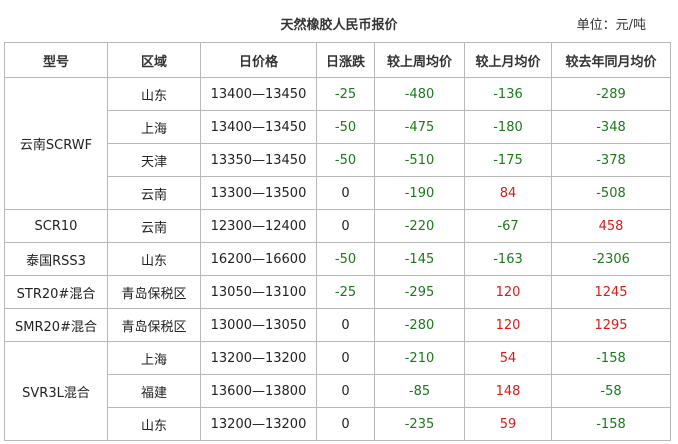 Image resolution: width=678 pixels, height=444 pixels. I want to click on table-row: 天津 13350—13450 -50 -510 -175 -378, so click(338, 160).